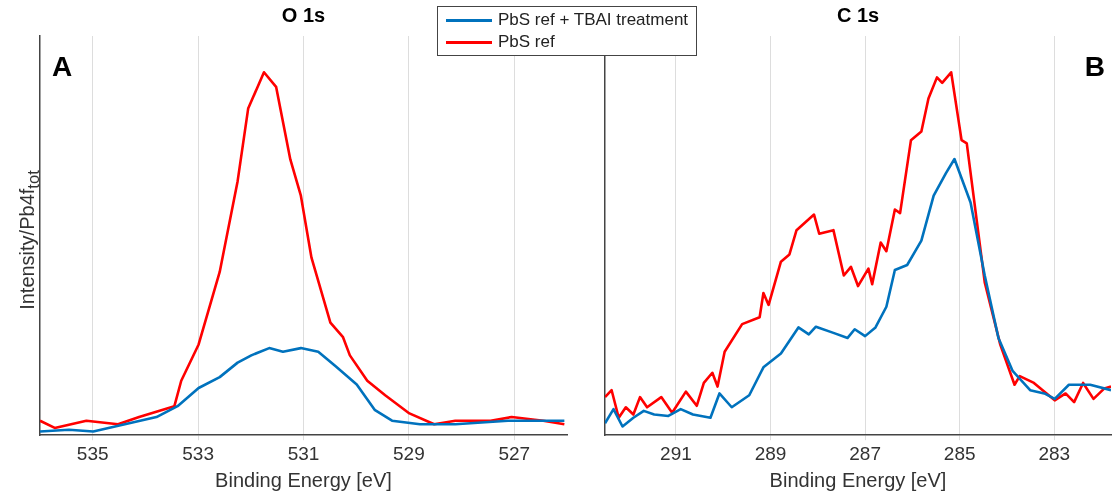 Image resolution: width=1117 pixels, height=497 pixels. I want to click on annotation: B, so click(1094, 66).